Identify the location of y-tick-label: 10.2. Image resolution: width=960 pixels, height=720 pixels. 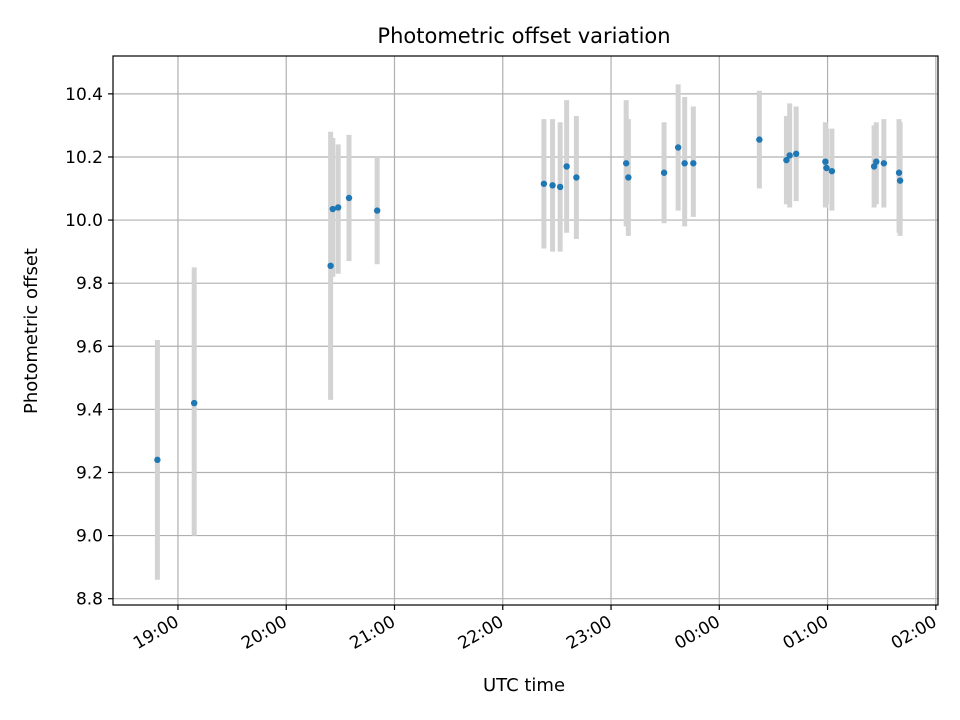
(84, 158).